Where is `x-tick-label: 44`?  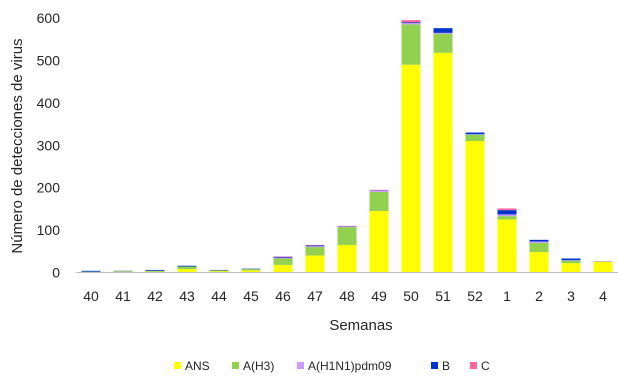
x-tick-label: 44 is located at coordinates (219, 296).